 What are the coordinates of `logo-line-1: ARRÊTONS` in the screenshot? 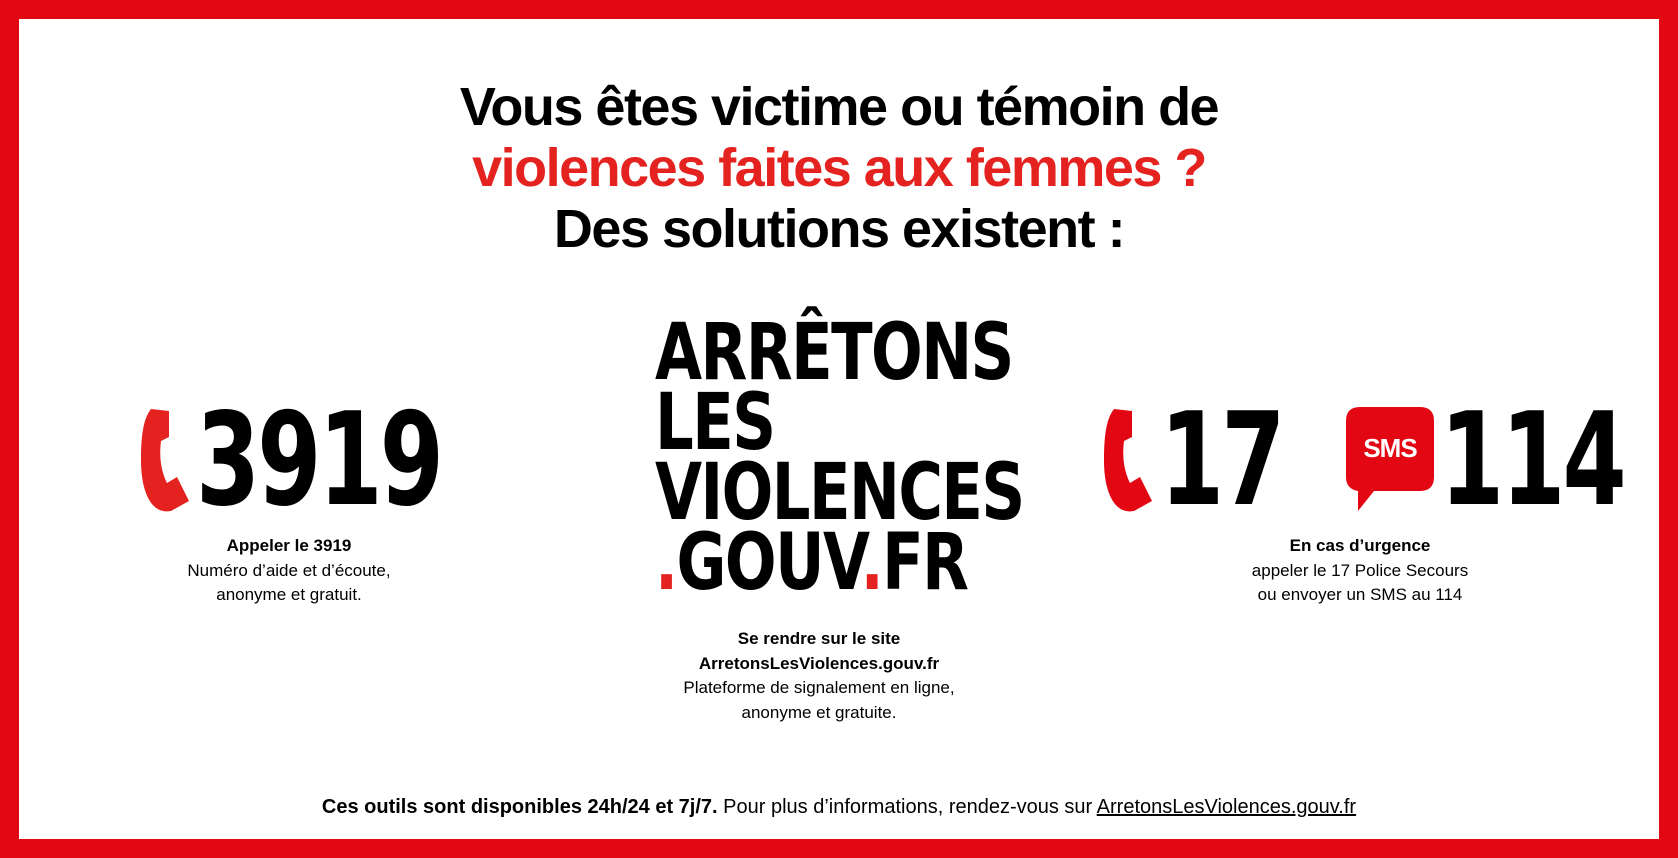 It's located at (834, 353).